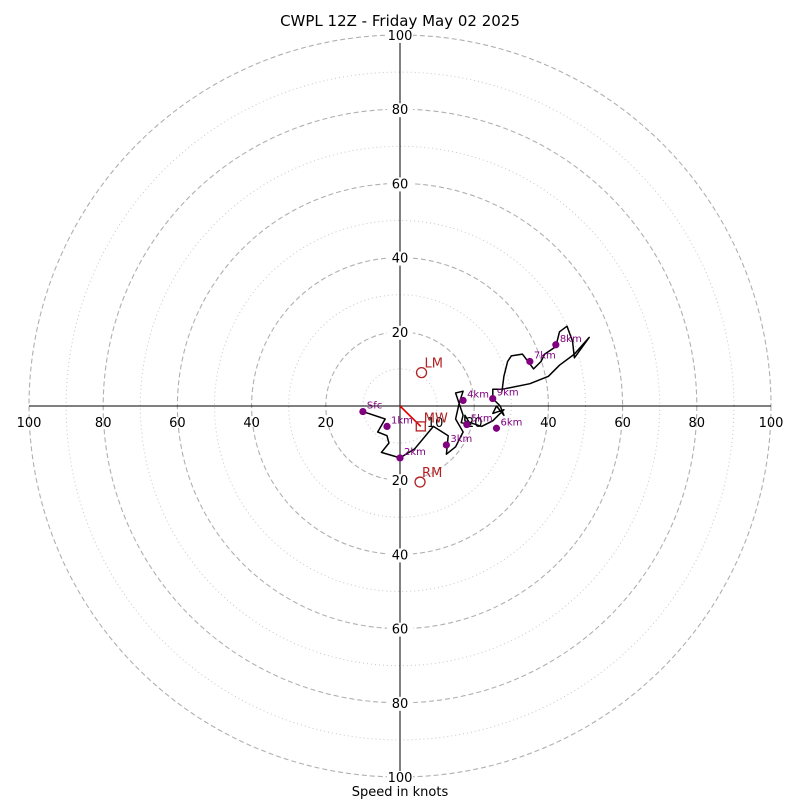 This screenshot has height=800, width=800. Describe the element at coordinates (421, 372) in the screenshot. I see `left-mover-marker` at that location.